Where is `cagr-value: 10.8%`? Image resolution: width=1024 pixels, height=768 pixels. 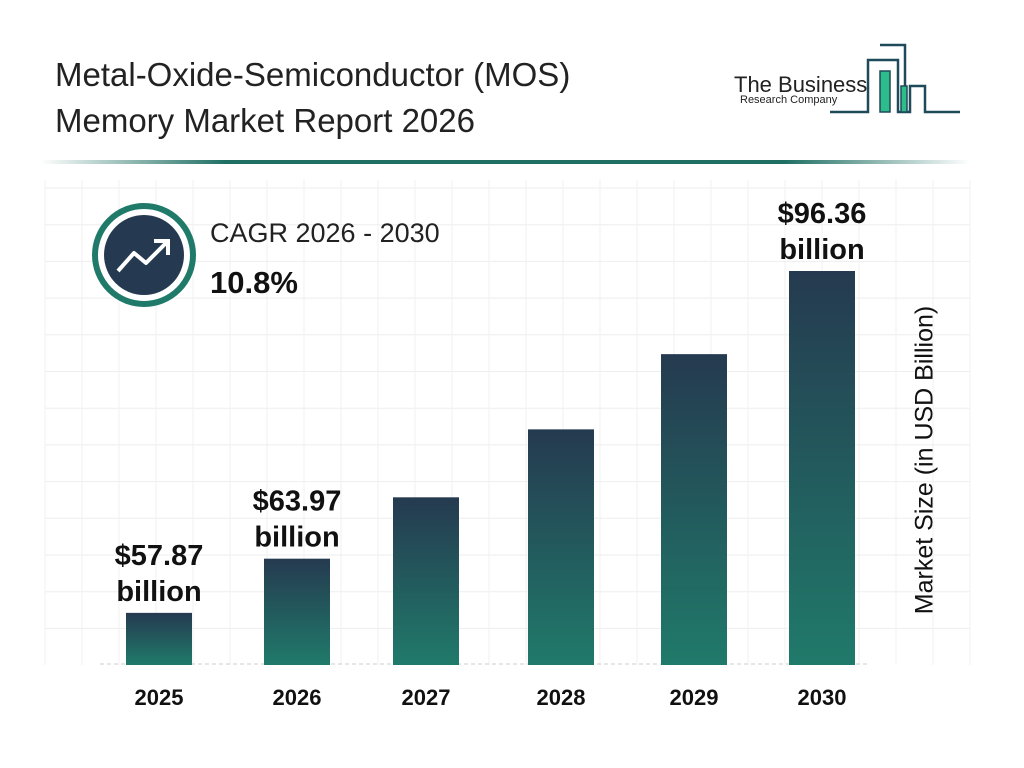 cagr-value: 10.8% is located at coordinates (254, 282).